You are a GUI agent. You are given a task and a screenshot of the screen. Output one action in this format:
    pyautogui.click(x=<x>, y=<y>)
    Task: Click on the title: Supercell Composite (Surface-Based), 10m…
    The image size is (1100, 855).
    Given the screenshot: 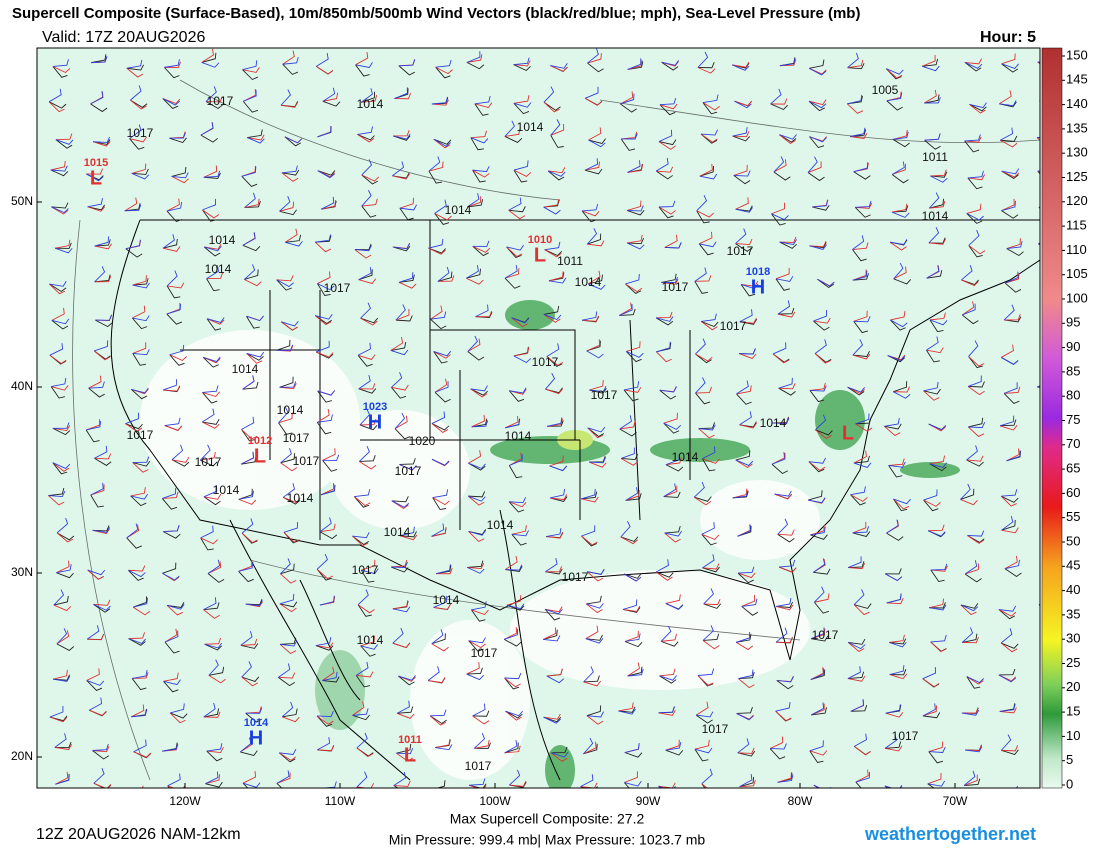 What is the action you would take?
    pyautogui.click(x=436, y=13)
    